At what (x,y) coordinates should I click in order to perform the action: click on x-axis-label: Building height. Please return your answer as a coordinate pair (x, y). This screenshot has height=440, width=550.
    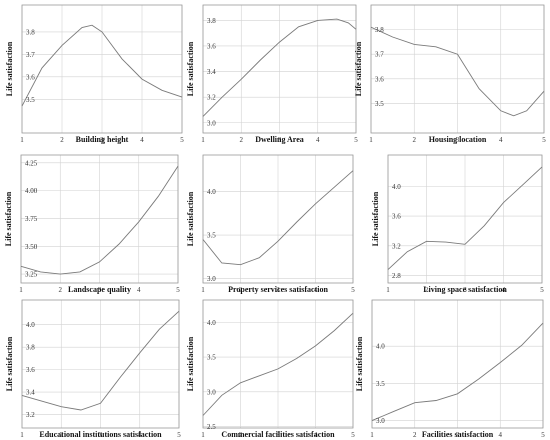
    Looking at the image, I should click on (102, 139).